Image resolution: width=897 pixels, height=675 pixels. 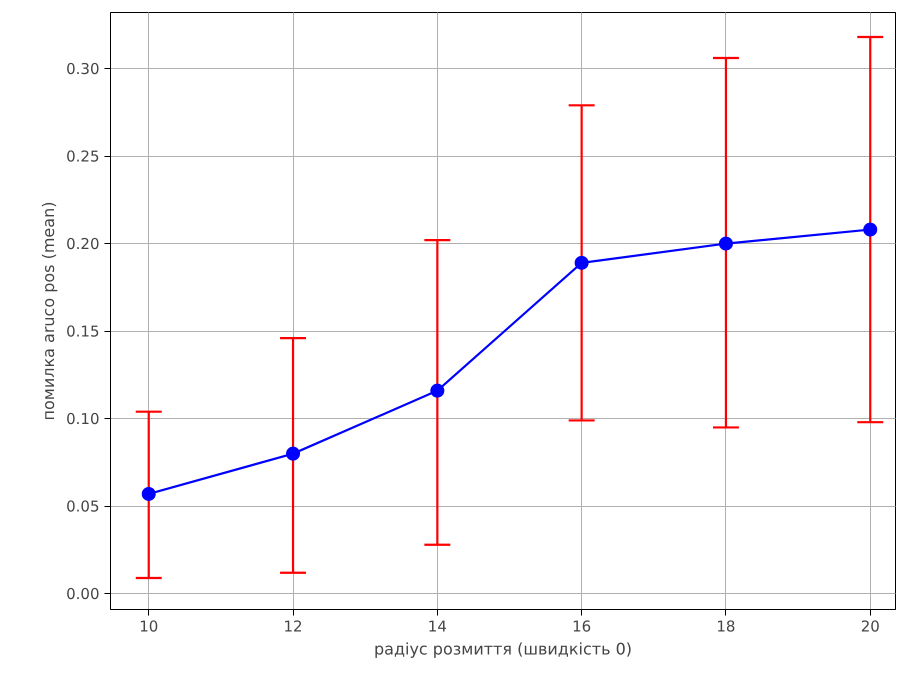 I want to click on x-tick-label: 18, so click(x=726, y=627).